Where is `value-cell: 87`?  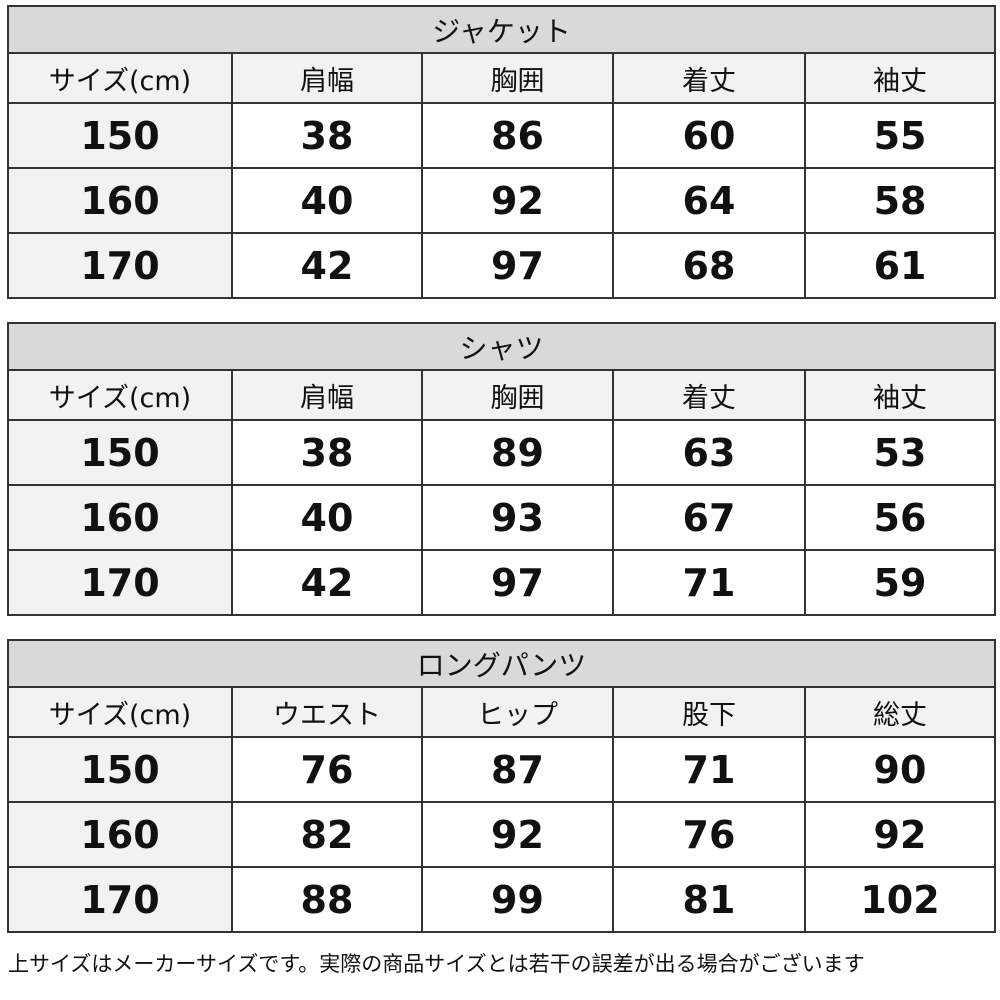 value-cell: 87 is located at coordinates (517, 769).